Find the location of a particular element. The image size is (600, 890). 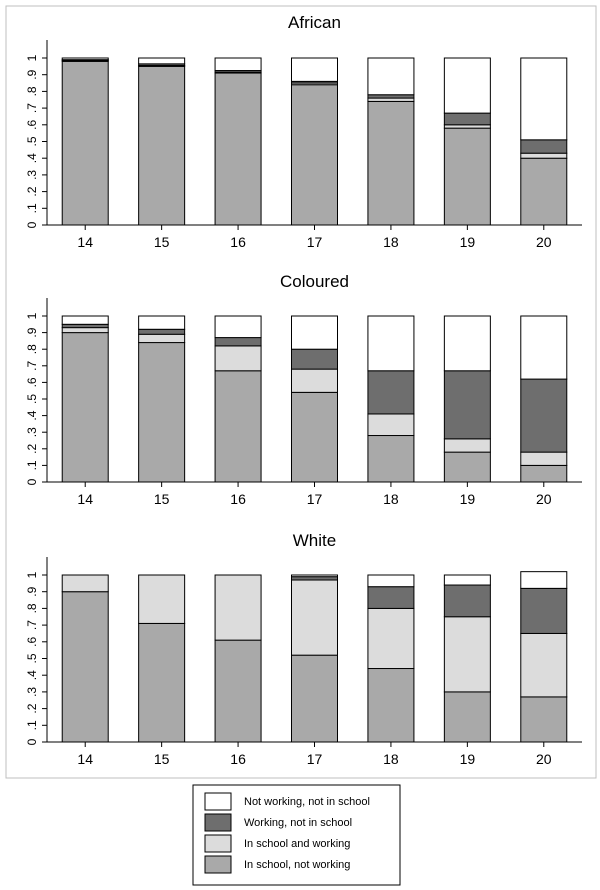

legend-swatch-in-school-and-working is located at coordinates (218, 843).